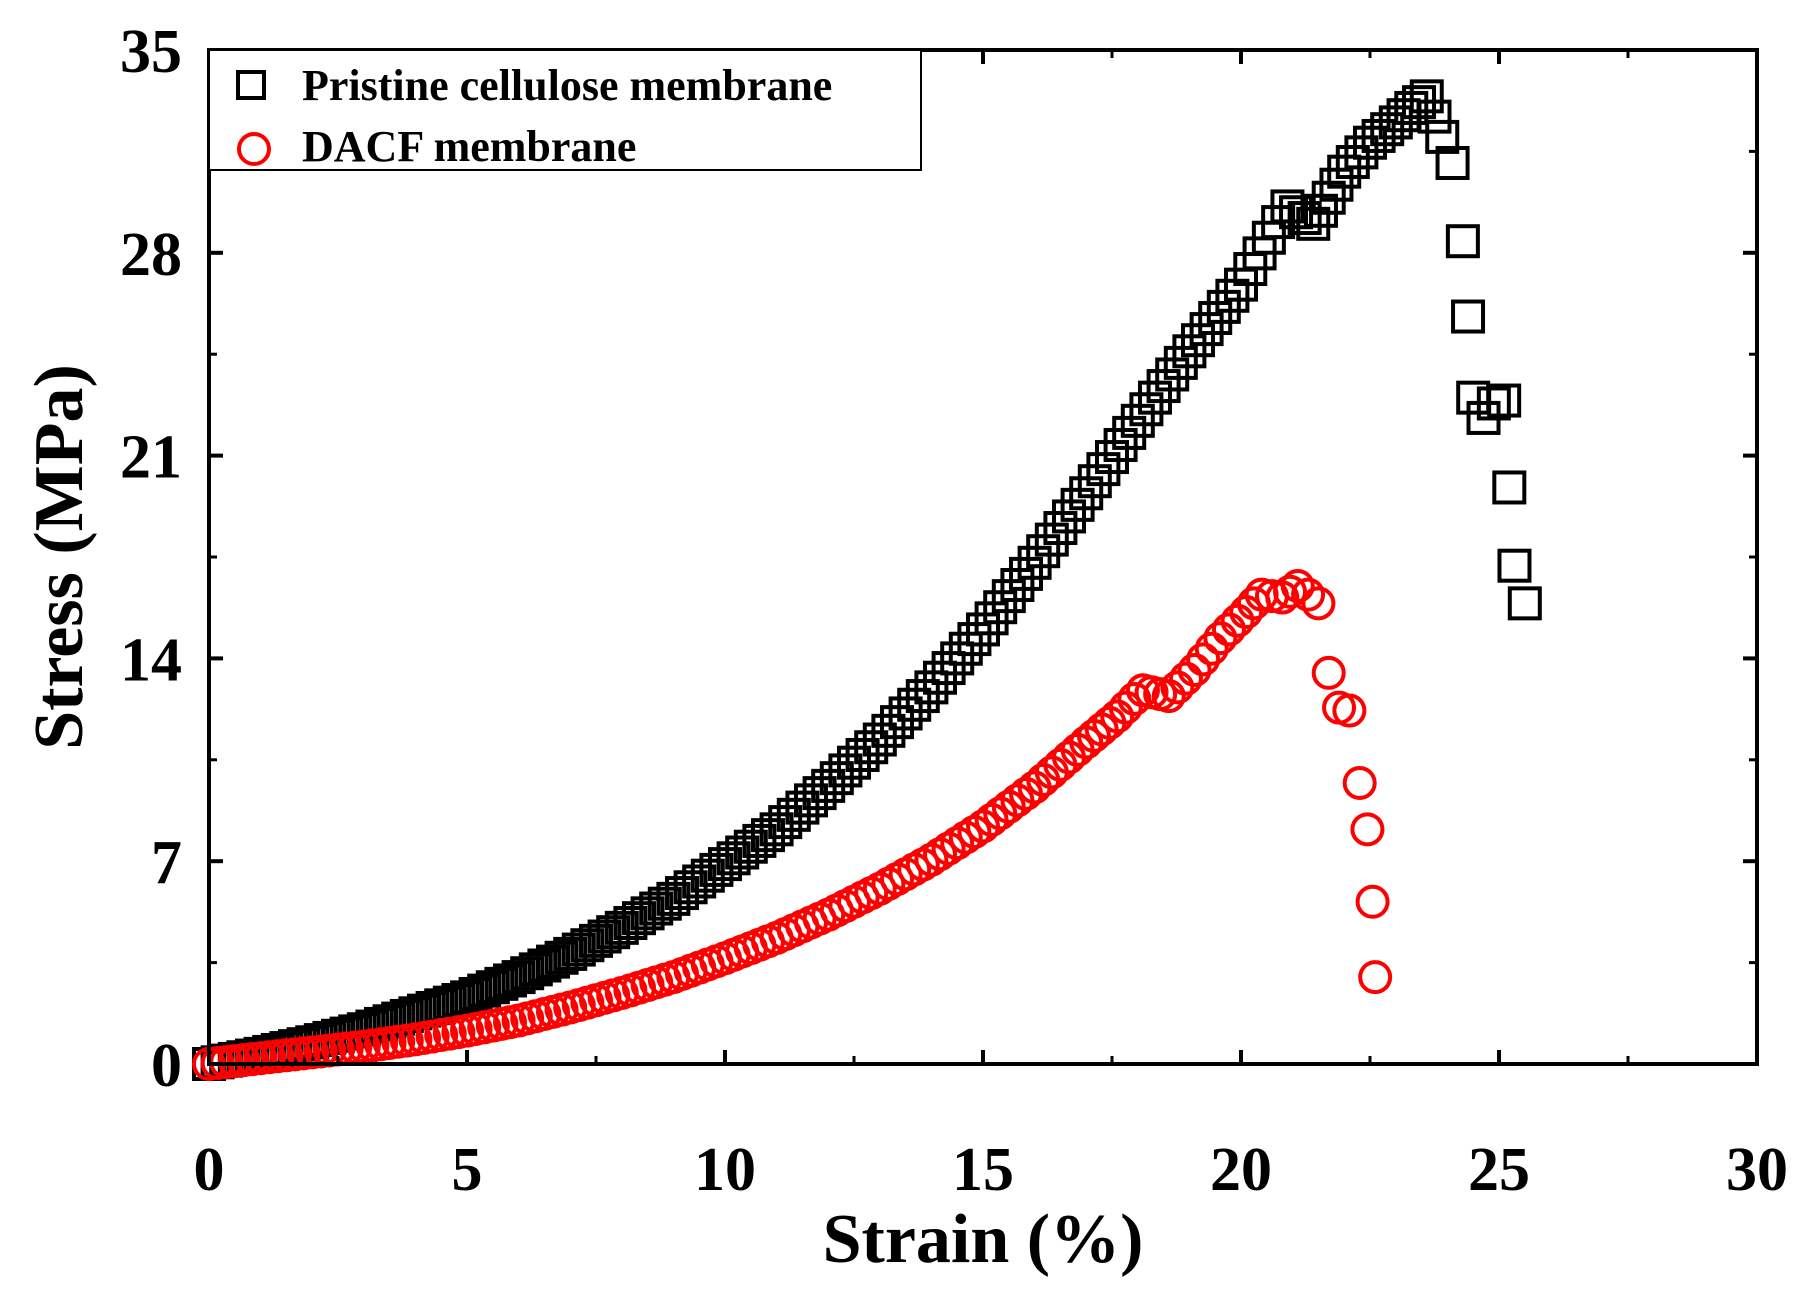  Describe the element at coordinates (251, 85) in the screenshot. I see `legend-square-marker-icon` at that location.